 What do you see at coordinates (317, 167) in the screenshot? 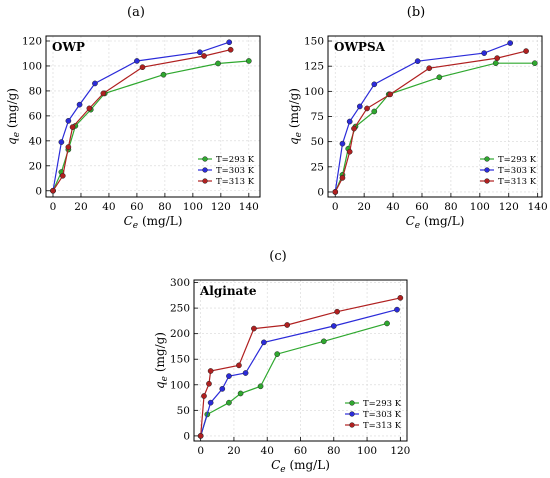
I see `y-tick-label: 25` at bounding box center [317, 167].